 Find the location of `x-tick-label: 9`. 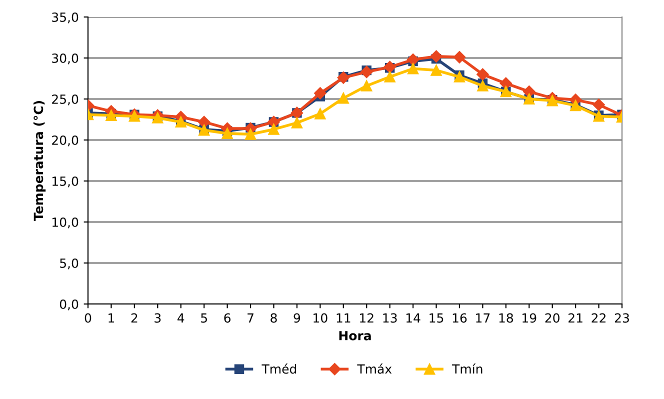

x-tick-label: 9 is located at coordinates (297, 318).